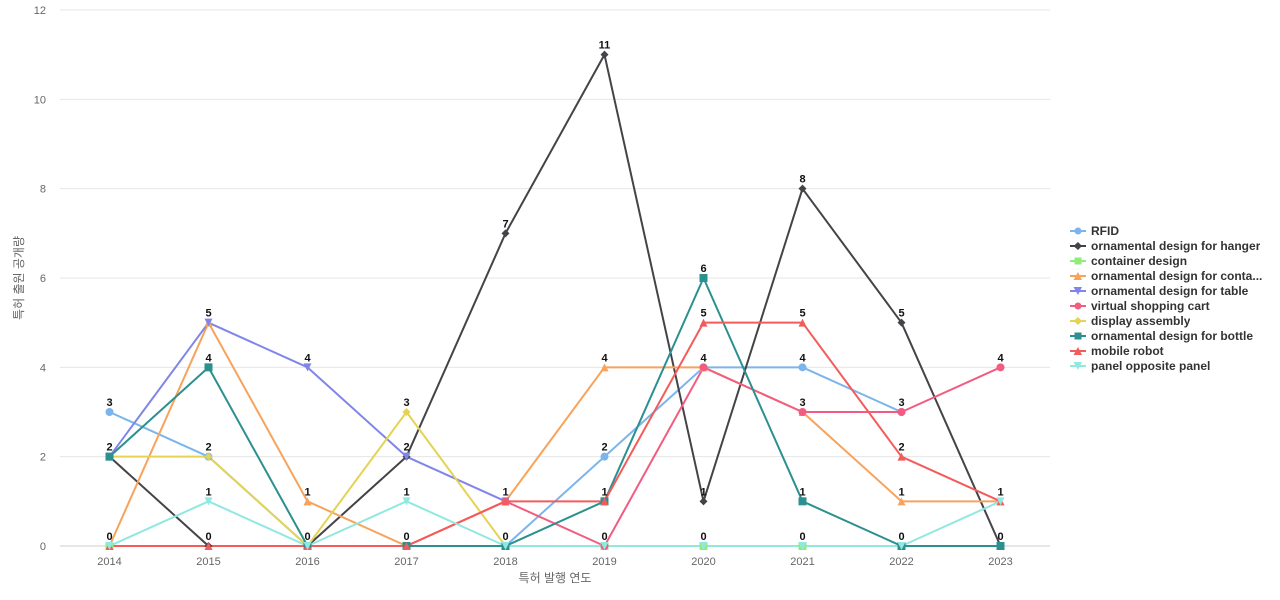 This screenshot has height=600, width=1280. I want to click on data-label: 6, so click(703, 269).